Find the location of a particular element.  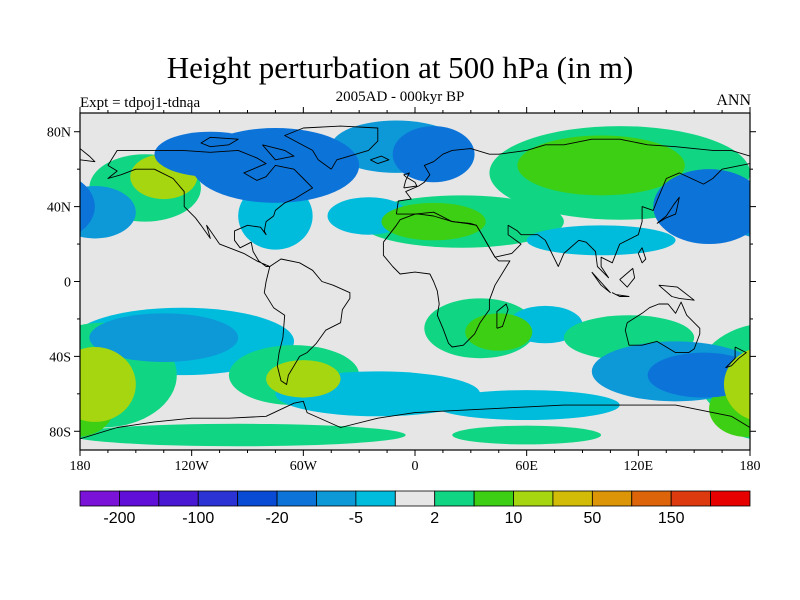

lon-tick-label: 120W is located at coordinates (192, 466).